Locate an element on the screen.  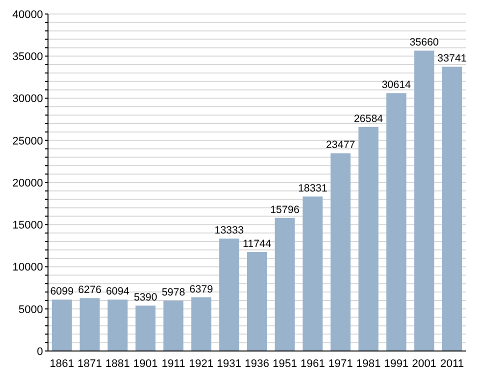
data-label: 30614 is located at coordinates (397, 85).